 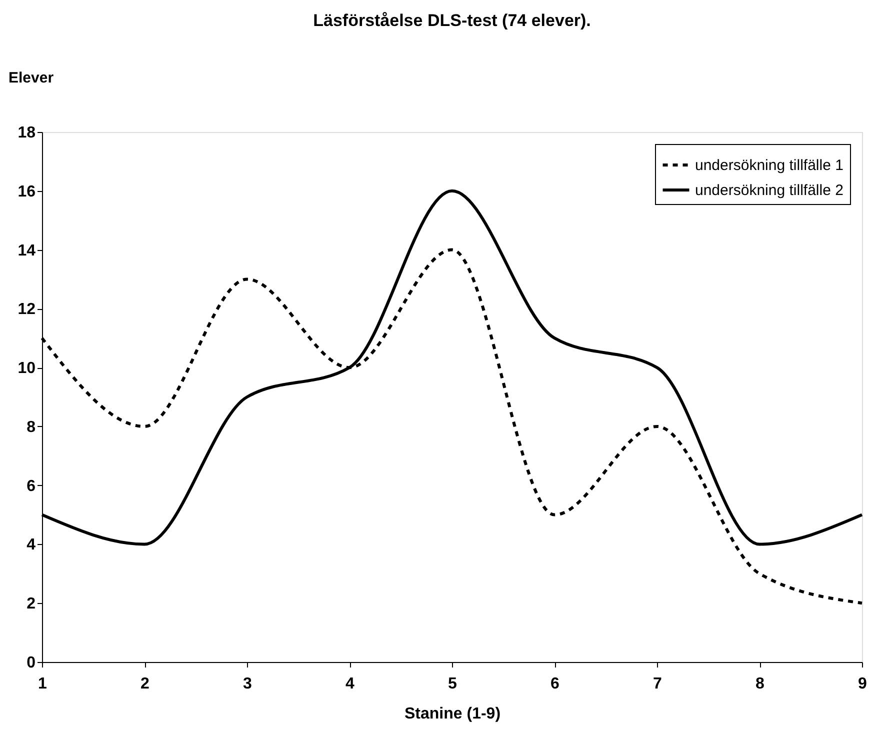 I want to click on x-tick-label: 9, so click(x=863, y=684).